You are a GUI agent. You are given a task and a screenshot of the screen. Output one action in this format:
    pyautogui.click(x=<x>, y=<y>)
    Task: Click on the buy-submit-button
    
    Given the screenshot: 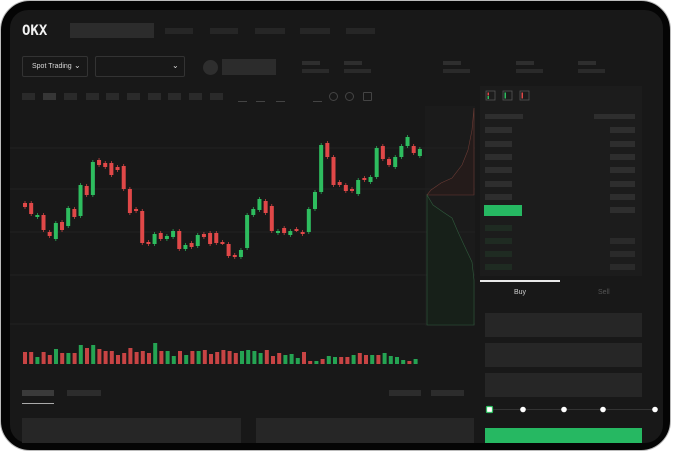 What is the action you would take?
    pyautogui.click(x=563, y=435)
    